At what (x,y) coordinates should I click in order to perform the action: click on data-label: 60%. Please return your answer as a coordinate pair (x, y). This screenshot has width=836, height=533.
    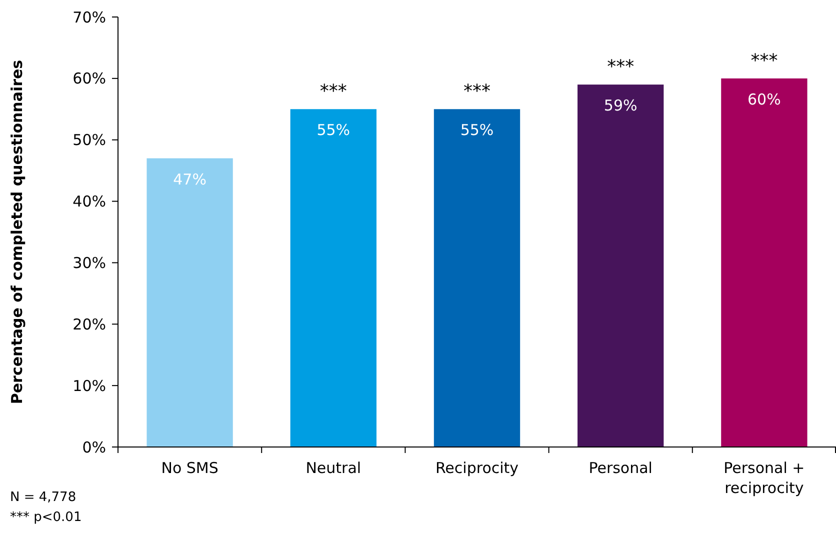
    Looking at the image, I should click on (764, 99).